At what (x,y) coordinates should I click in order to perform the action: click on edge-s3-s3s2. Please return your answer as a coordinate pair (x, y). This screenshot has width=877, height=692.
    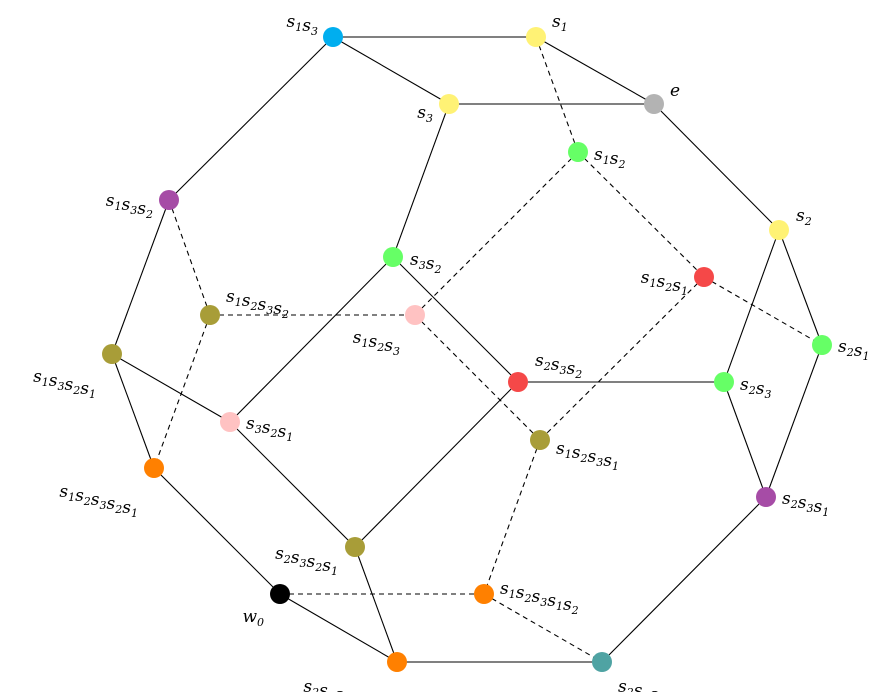
    Looking at the image, I should click on (421, 180).